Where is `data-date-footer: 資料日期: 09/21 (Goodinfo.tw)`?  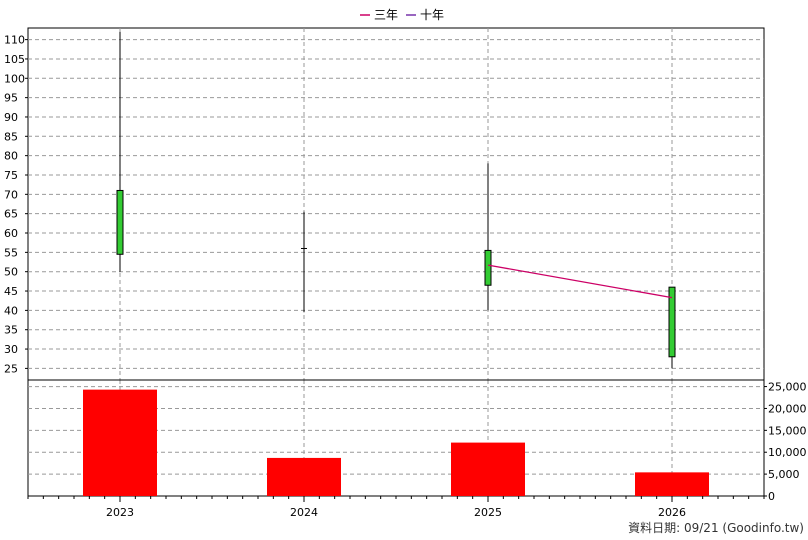 data-date-footer: 資料日期: 09/21 (Goodinfo.tw) is located at coordinates (716, 528).